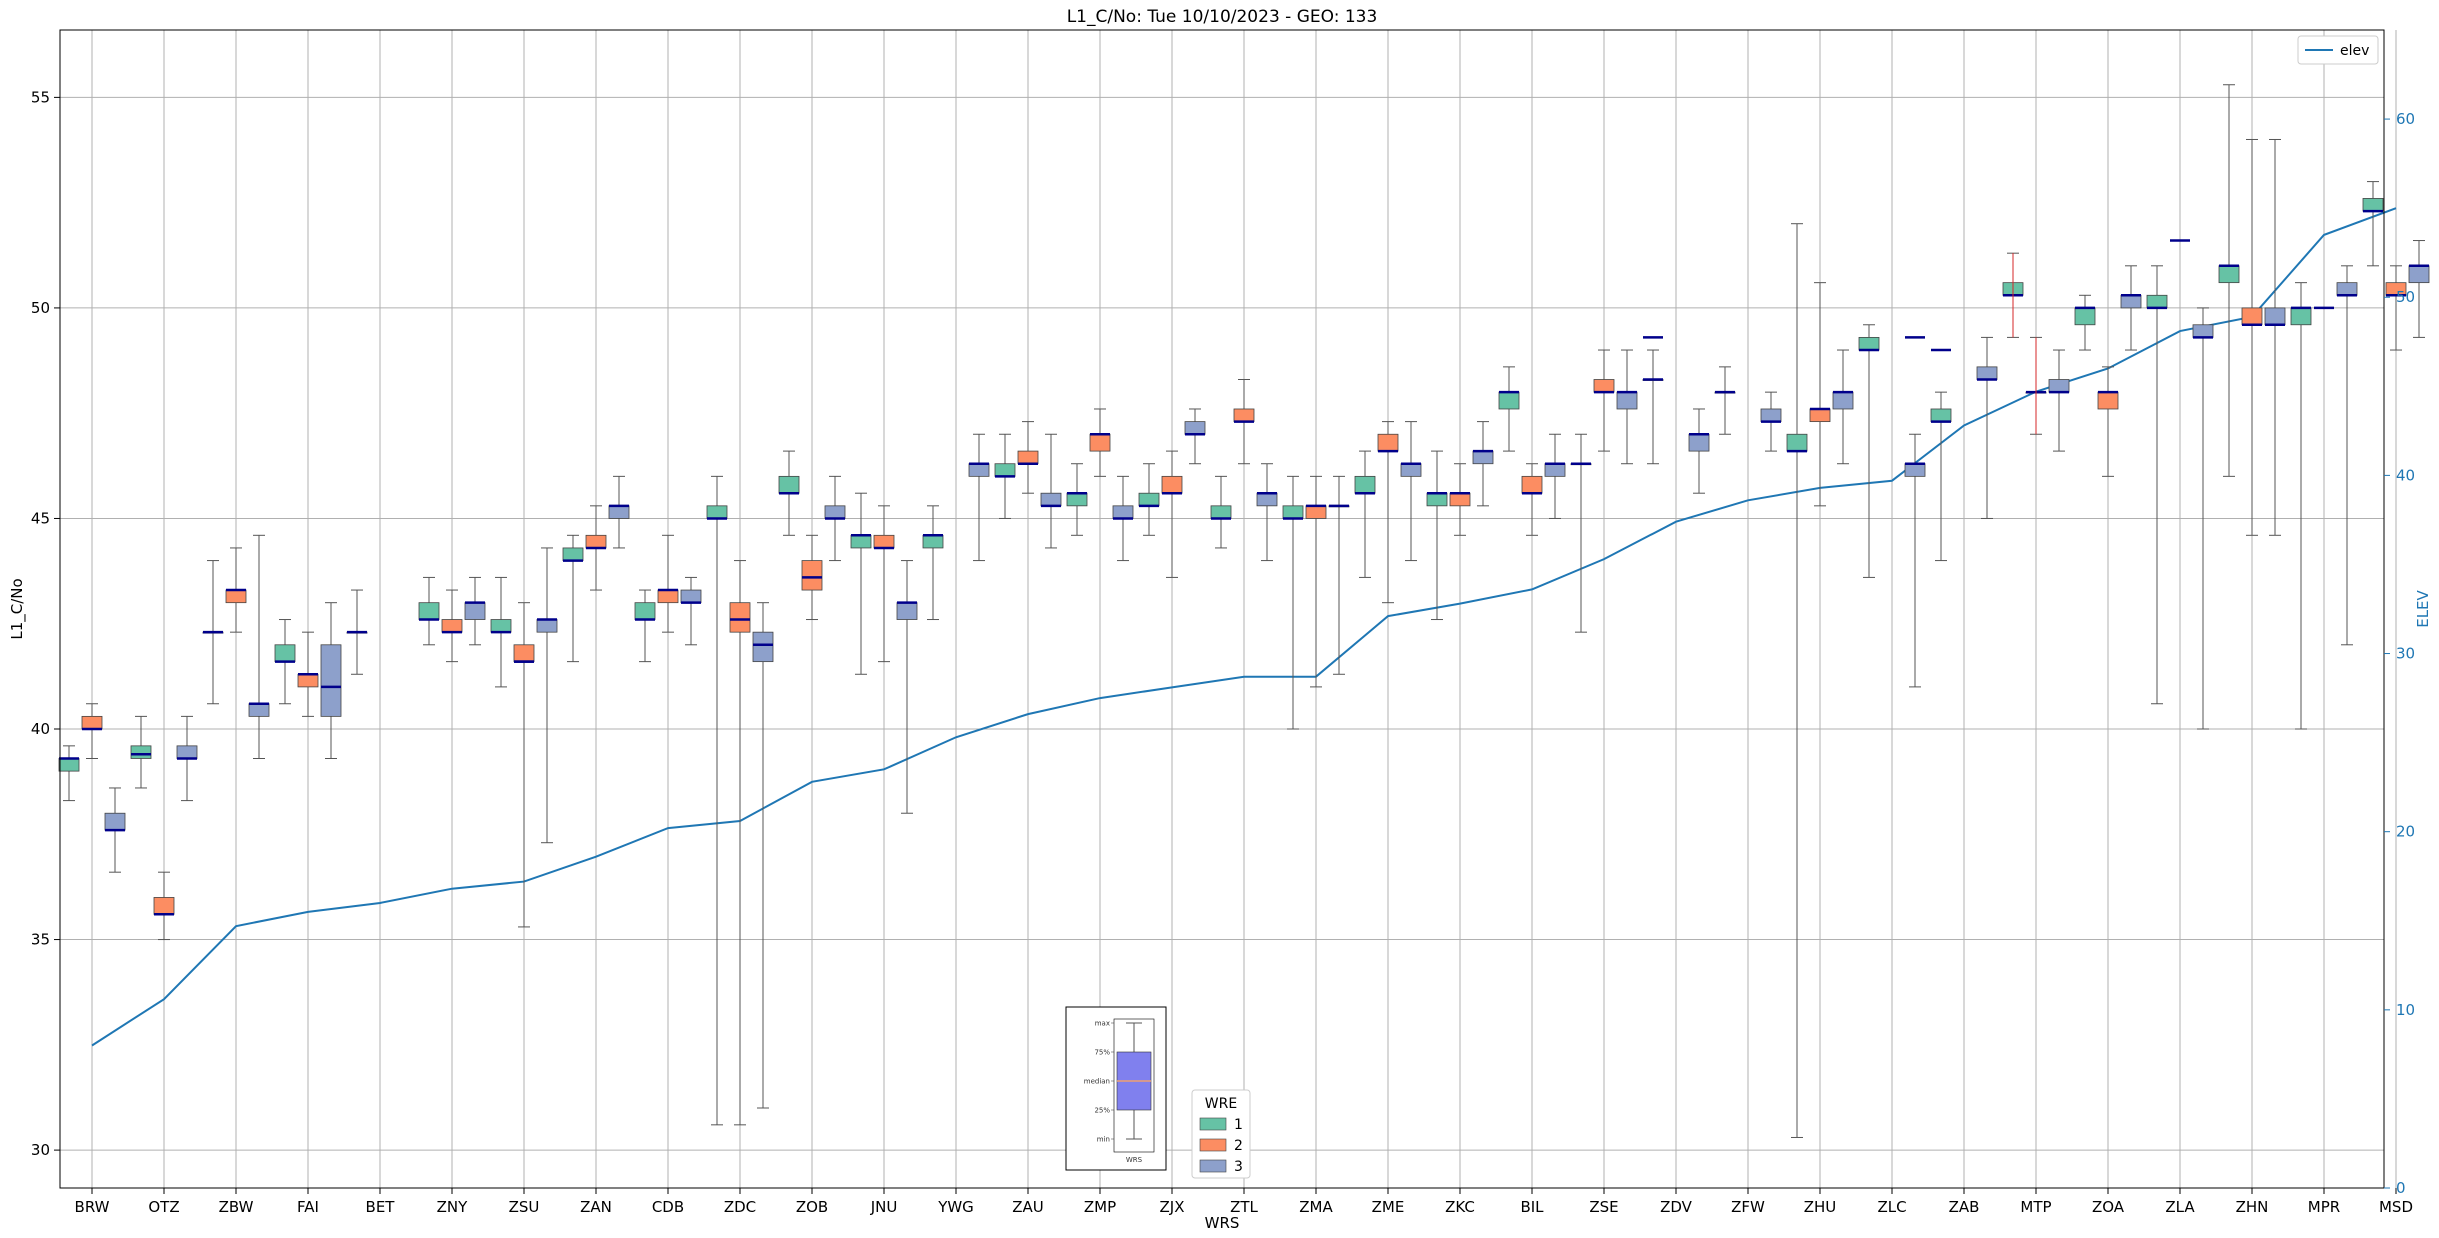 The image size is (2439, 1238). Describe the element at coordinates (69, 773) in the screenshot. I see `box-BRW-wre1` at that location.